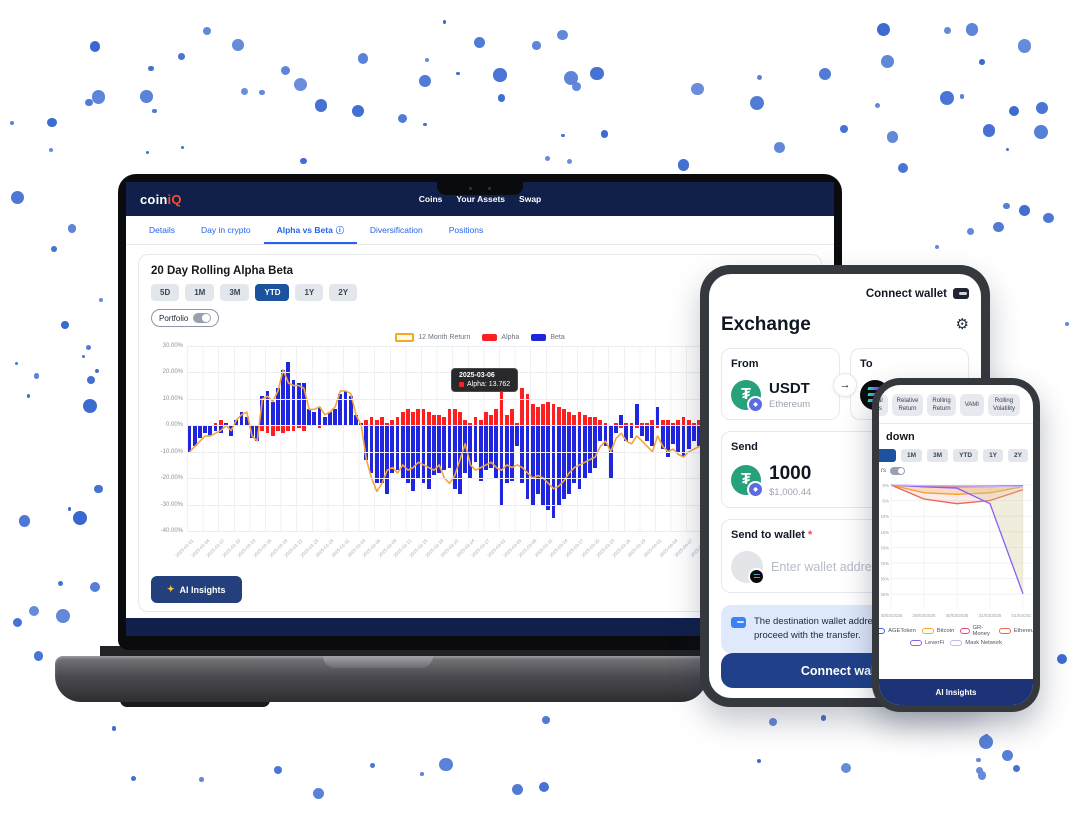 The width and height of the screenshot is (1088, 816). What do you see at coordinates (165, 292) in the screenshot?
I see `range-chip-5d: 5D` at bounding box center [165, 292].